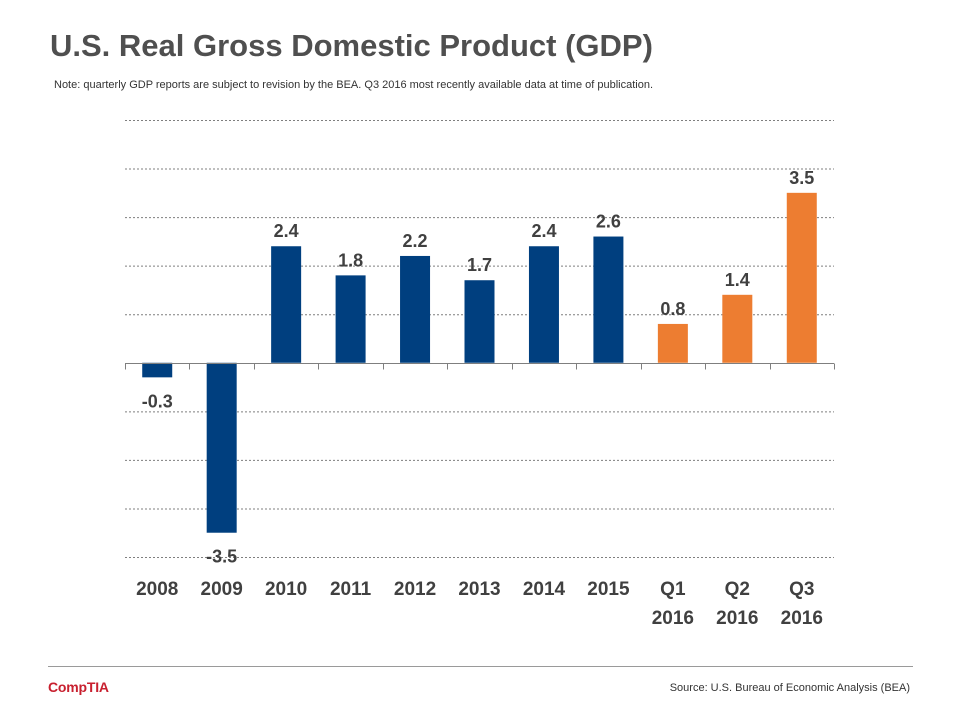 This screenshot has width=960, height=720. What do you see at coordinates (737, 589) in the screenshot?
I see `x-tick-label: Q2` at bounding box center [737, 589].